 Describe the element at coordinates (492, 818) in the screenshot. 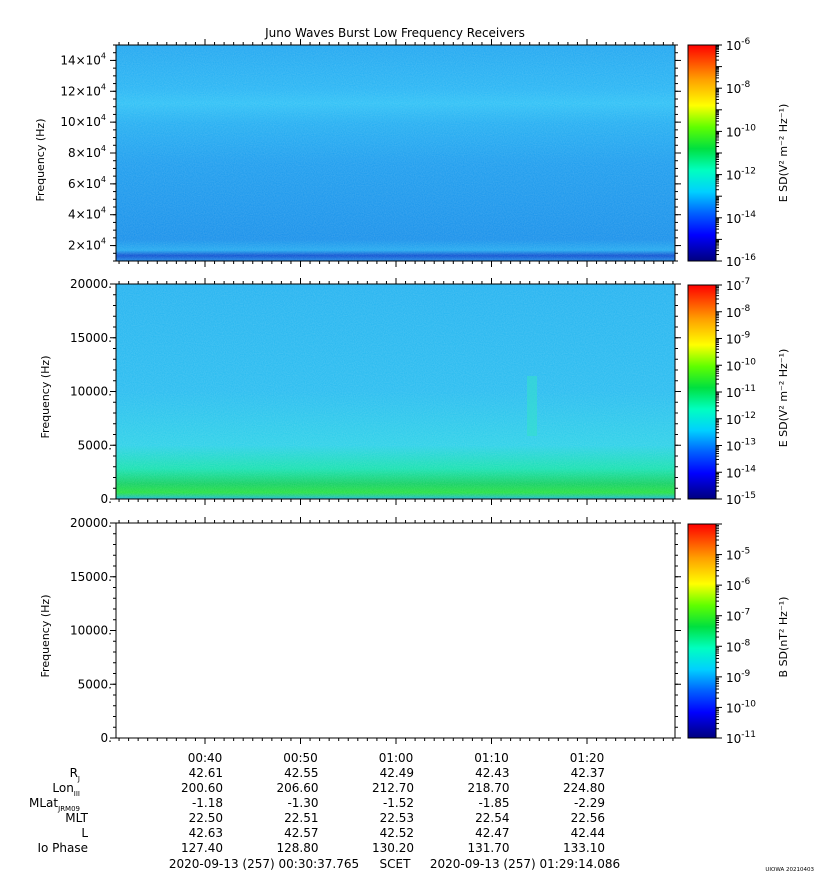

I see `ephemeris-value: 22.54` at that location.